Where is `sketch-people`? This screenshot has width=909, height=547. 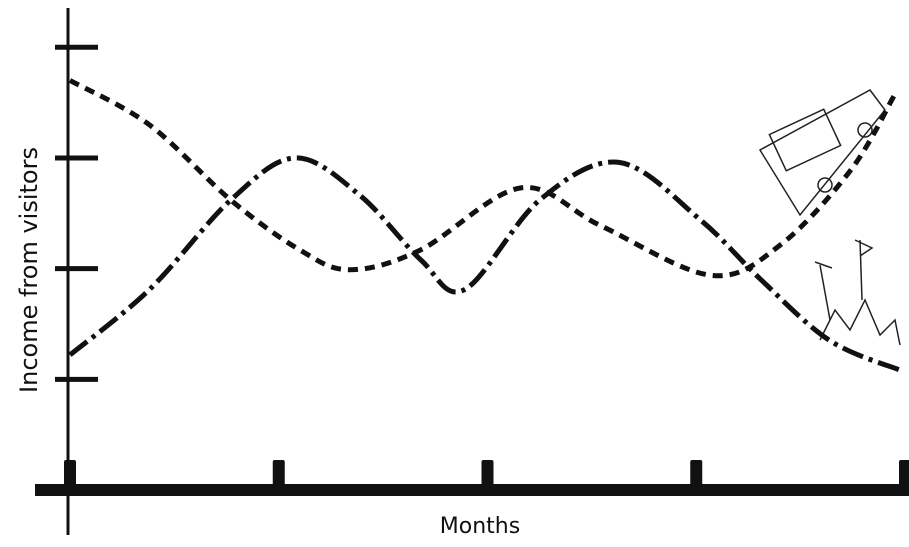 sketch-people is located at coordinates (860, 322).